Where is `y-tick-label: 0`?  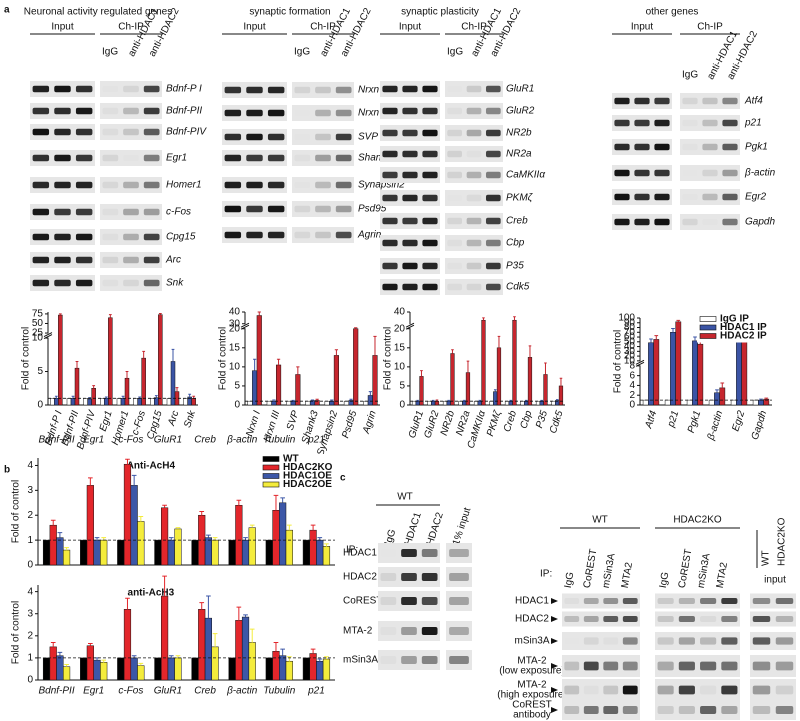
y-tick-label: 0 is located at coordinates (402, 405).